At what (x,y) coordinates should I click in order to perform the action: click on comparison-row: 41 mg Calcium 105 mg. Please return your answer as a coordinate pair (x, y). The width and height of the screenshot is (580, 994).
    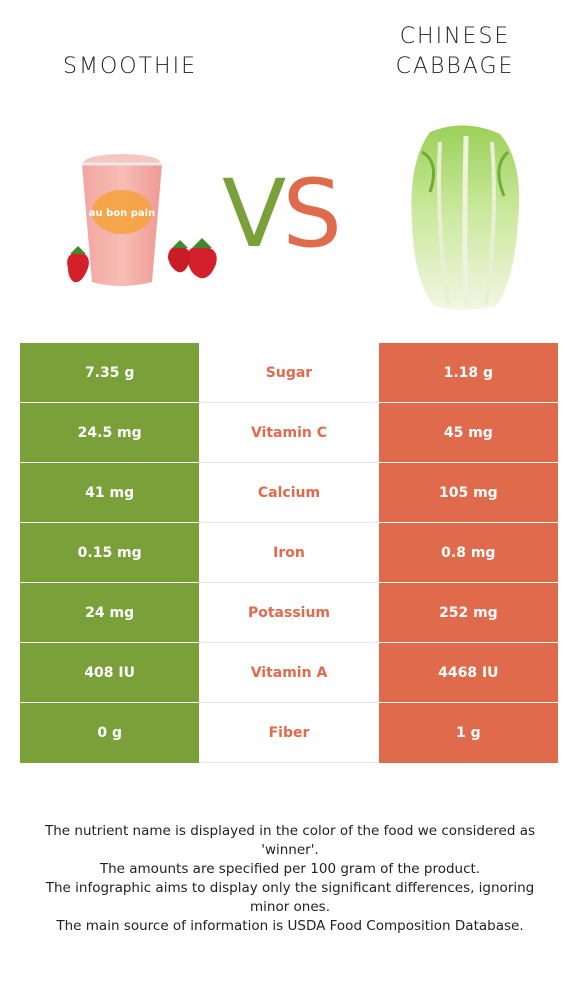
    Looking at the image, I should click on (289, 492).